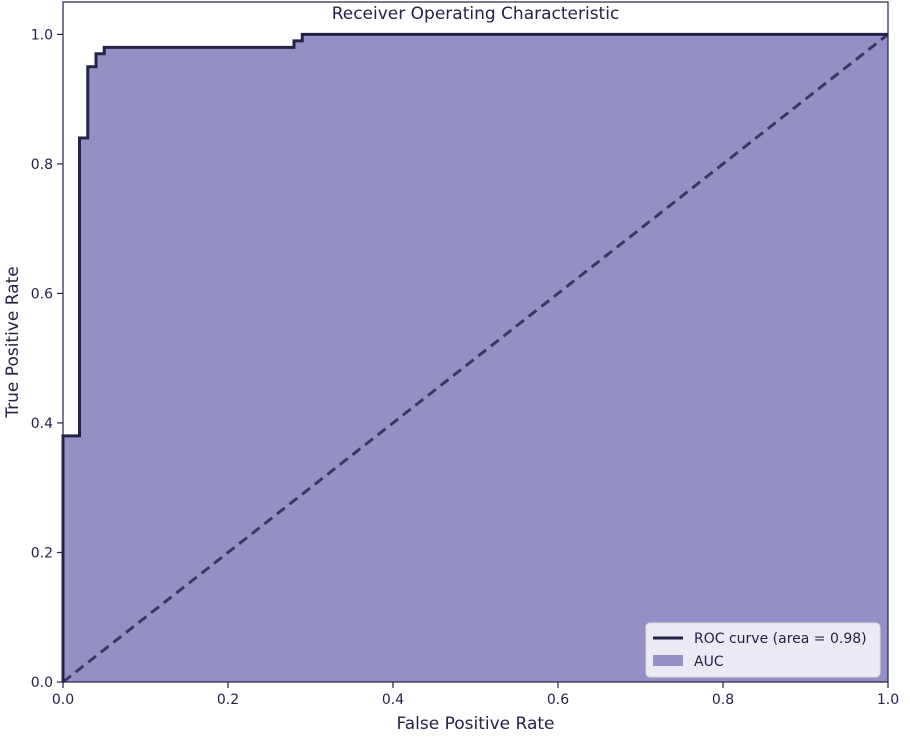  I want to click on y-axis-label: True Positive Rate, so click(13, 342).